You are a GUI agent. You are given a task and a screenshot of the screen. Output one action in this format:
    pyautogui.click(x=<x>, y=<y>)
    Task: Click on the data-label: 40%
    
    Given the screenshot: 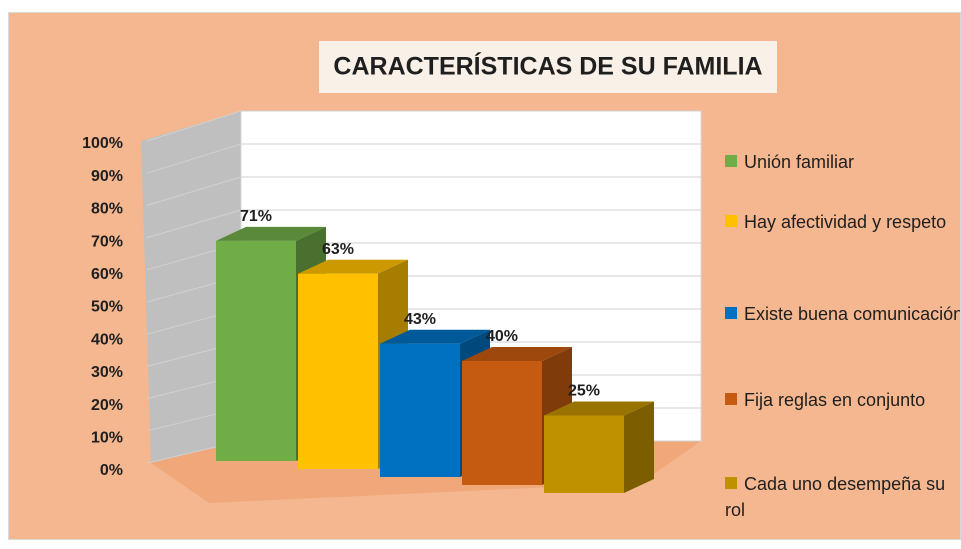 What is the action you would take?
    pyautogui.click(x=502, y=336)
    